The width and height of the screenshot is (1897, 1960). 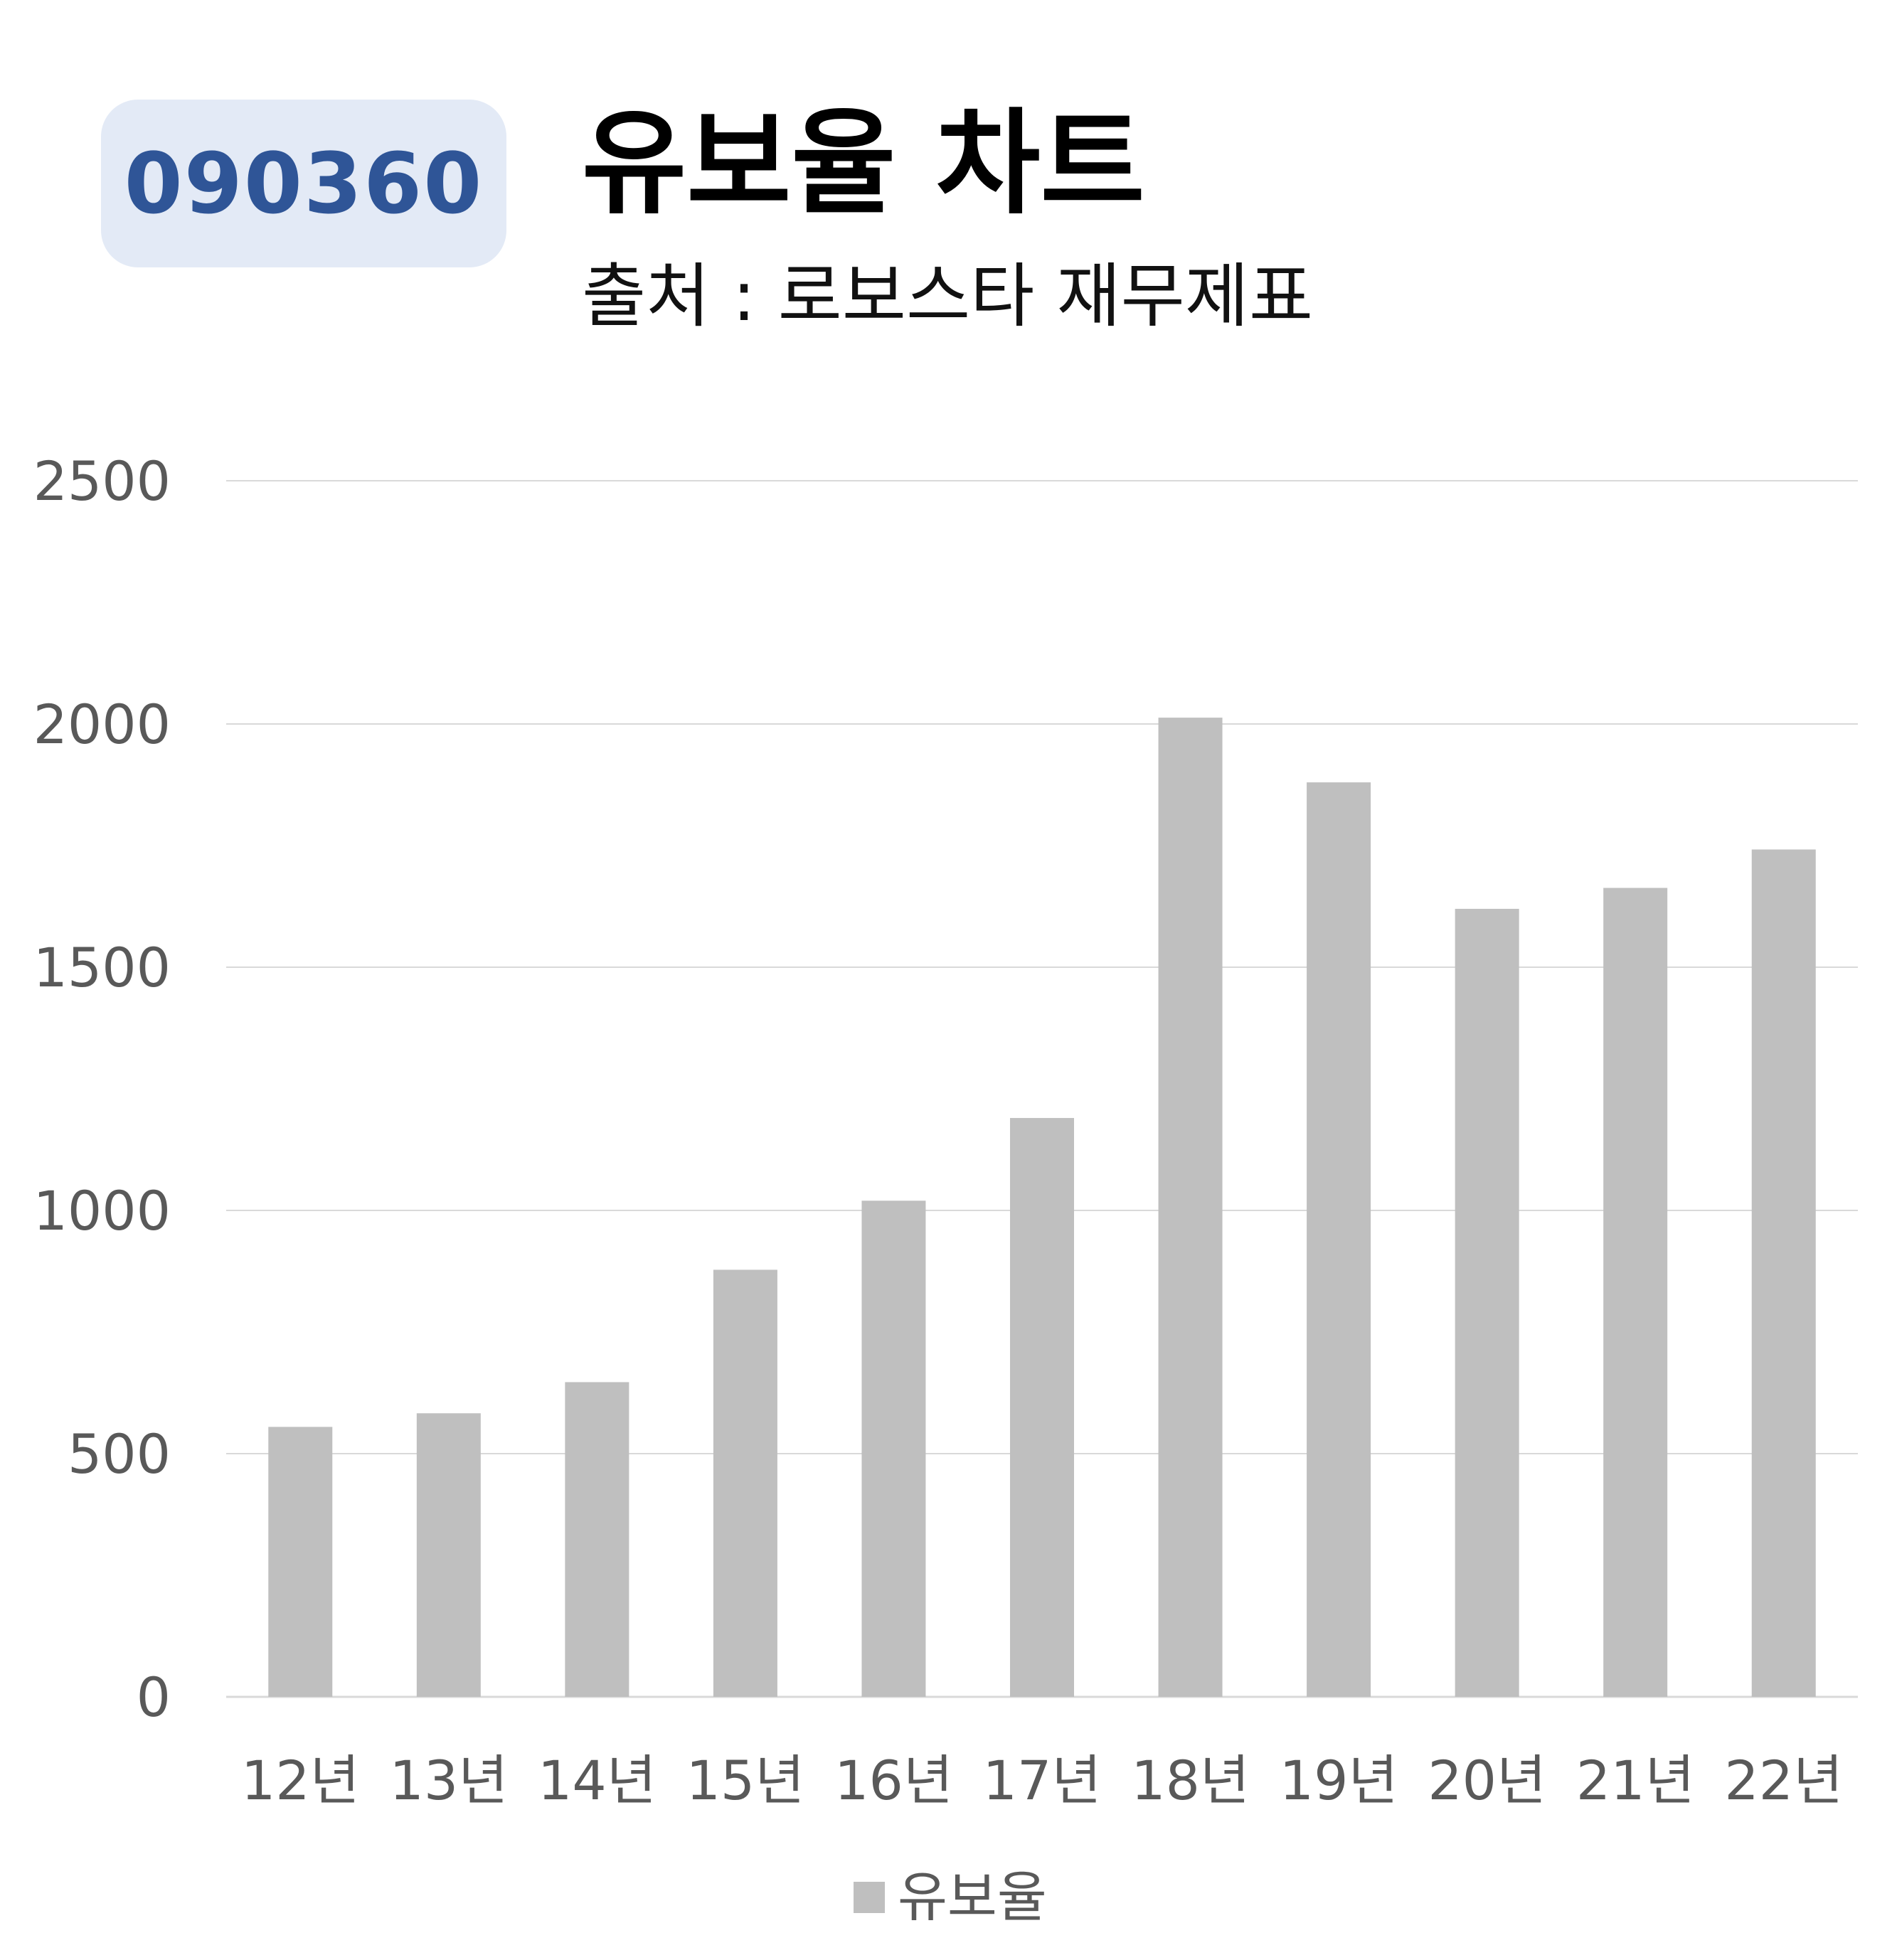 What do you see at coordinates (102, 967) in the screenshot?
I see `y-tick-label: 1500` at bounding box center [102, 967].